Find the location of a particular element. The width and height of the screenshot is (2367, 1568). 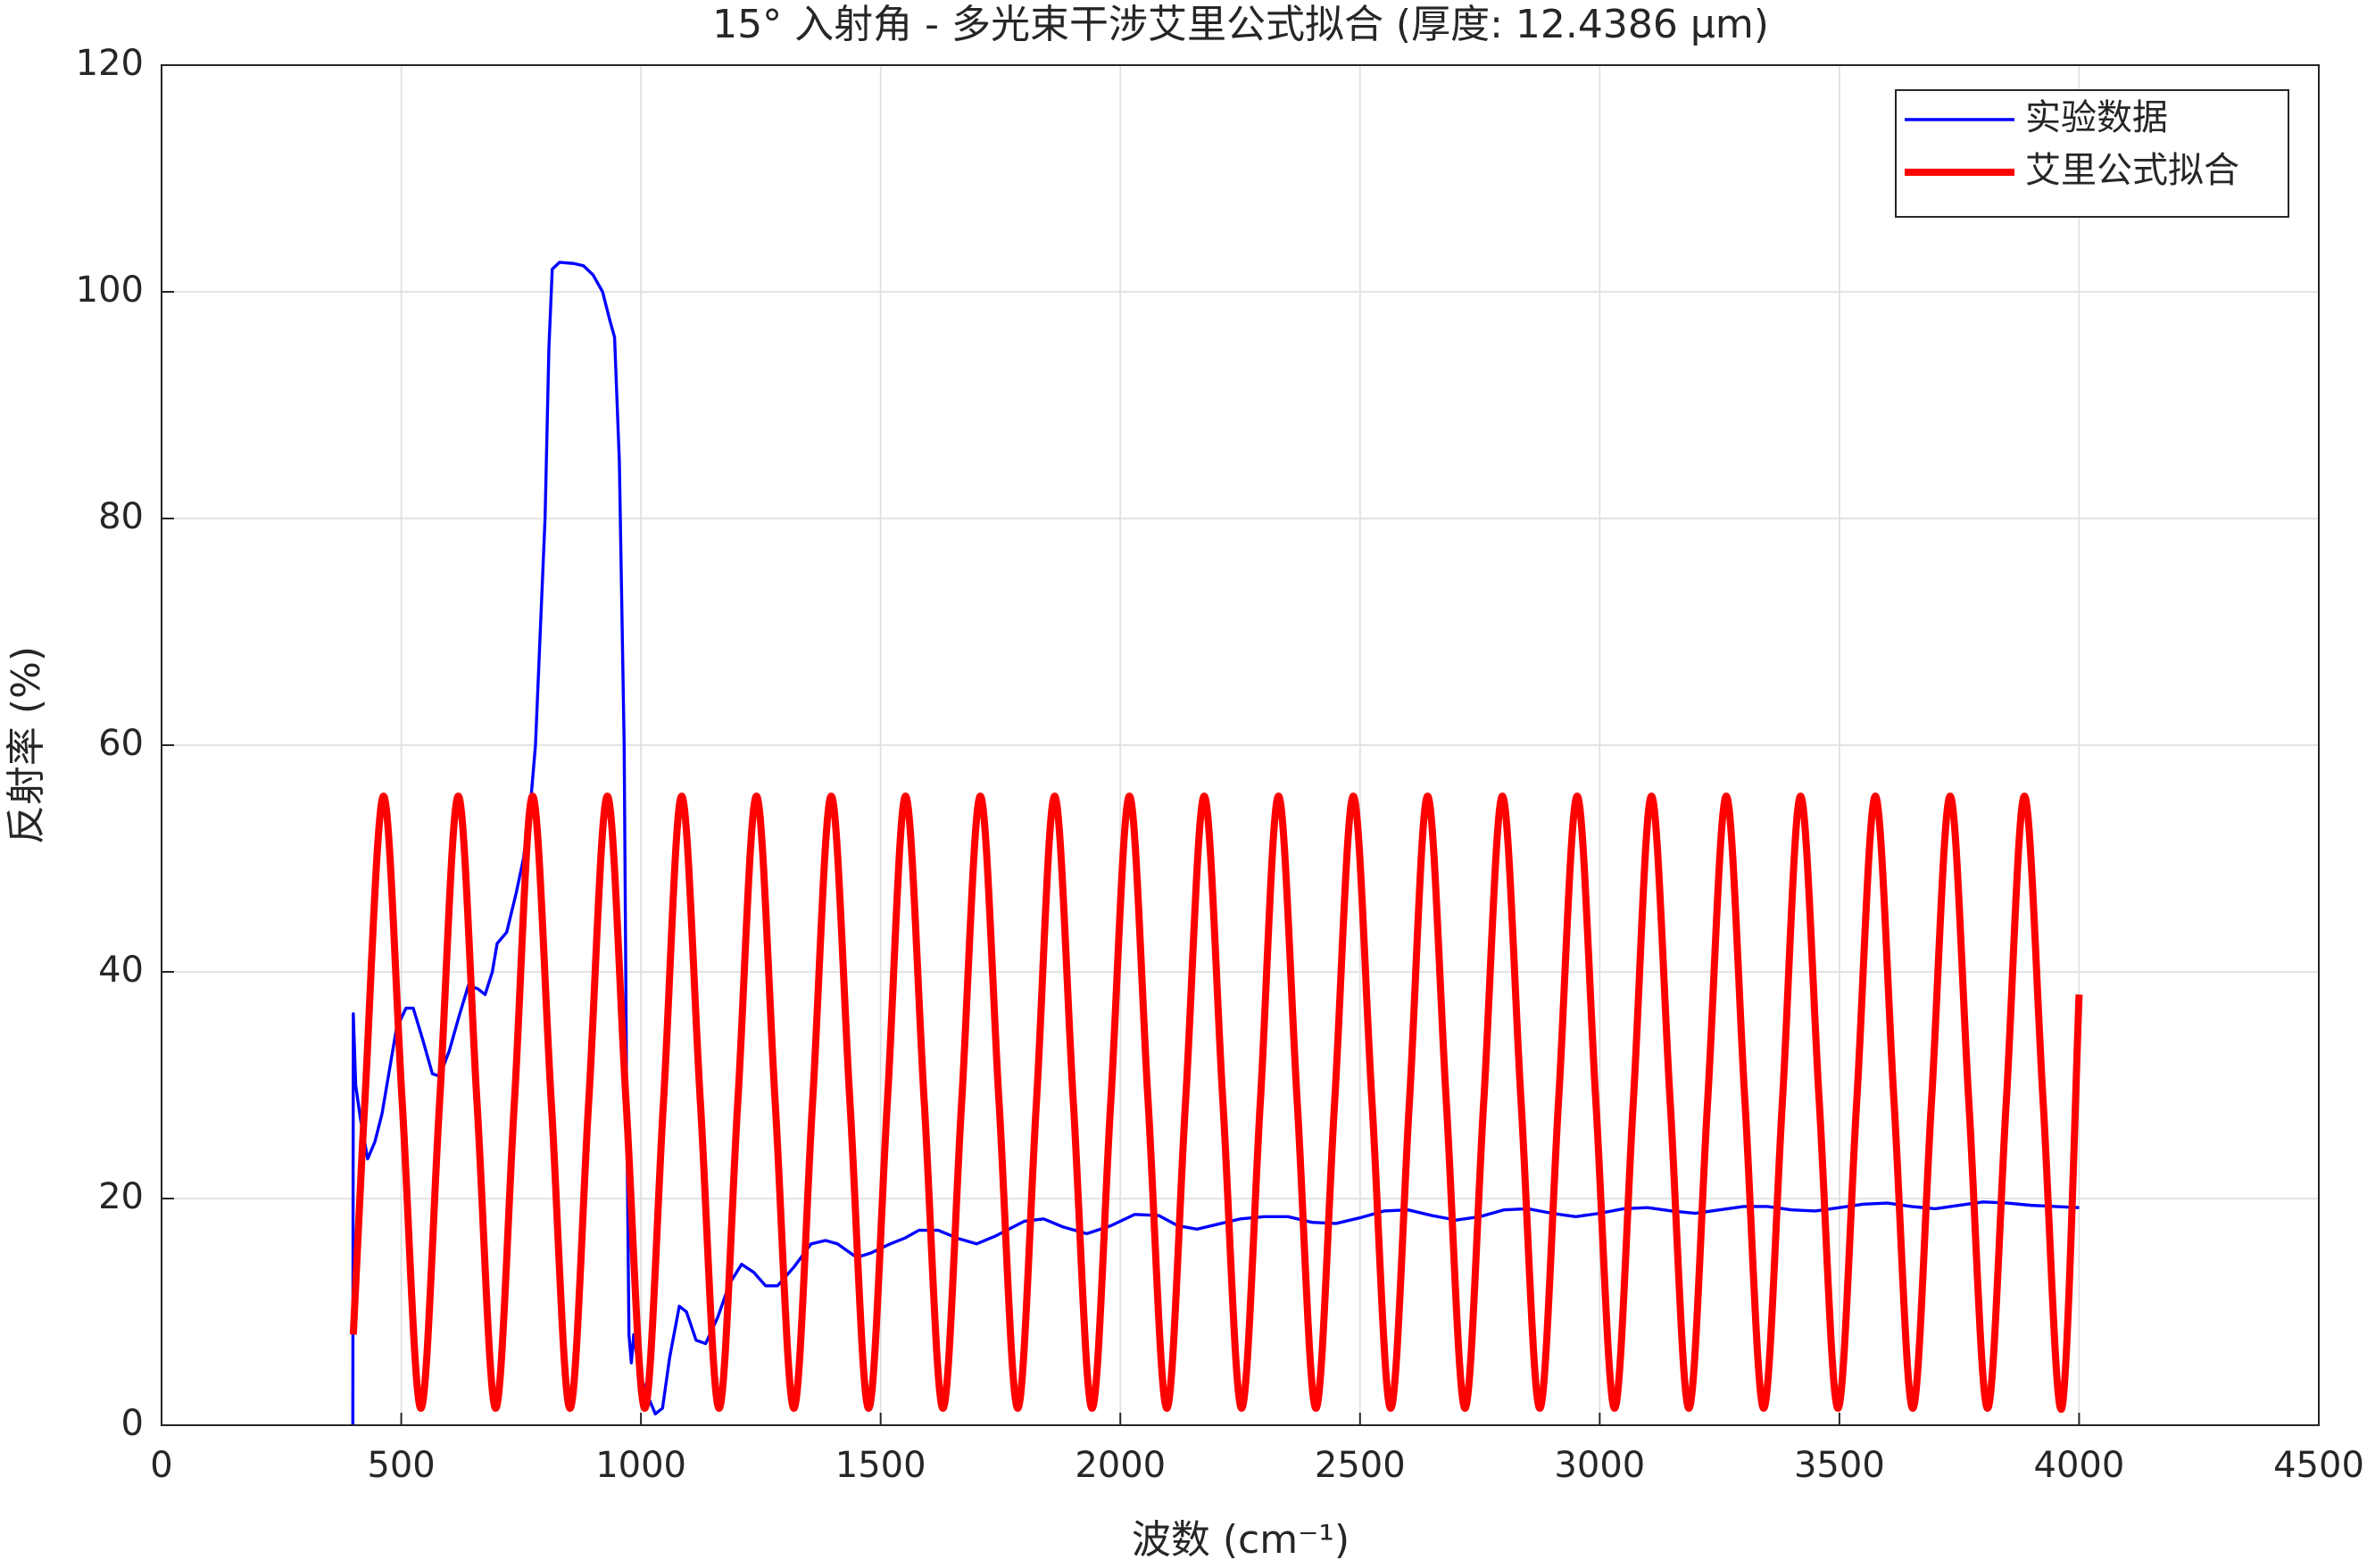

y-tick-label: 120 is located at coordinates (110, 63).